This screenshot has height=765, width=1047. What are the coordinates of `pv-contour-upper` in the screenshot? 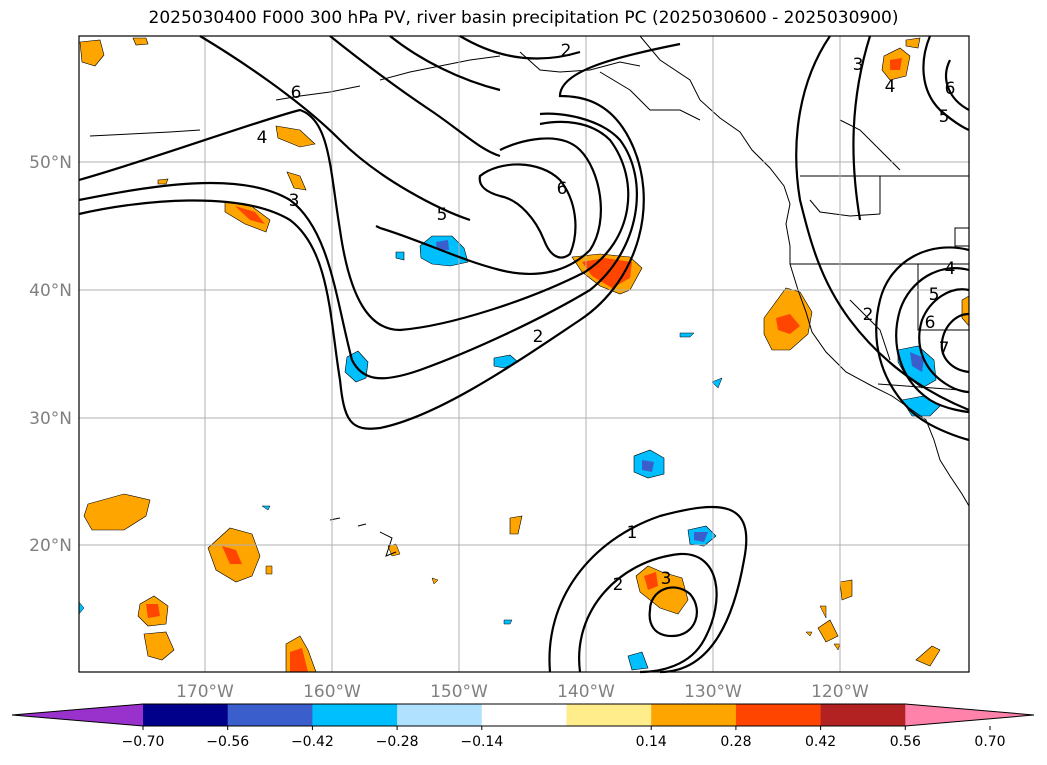 It's located at (335, 128).